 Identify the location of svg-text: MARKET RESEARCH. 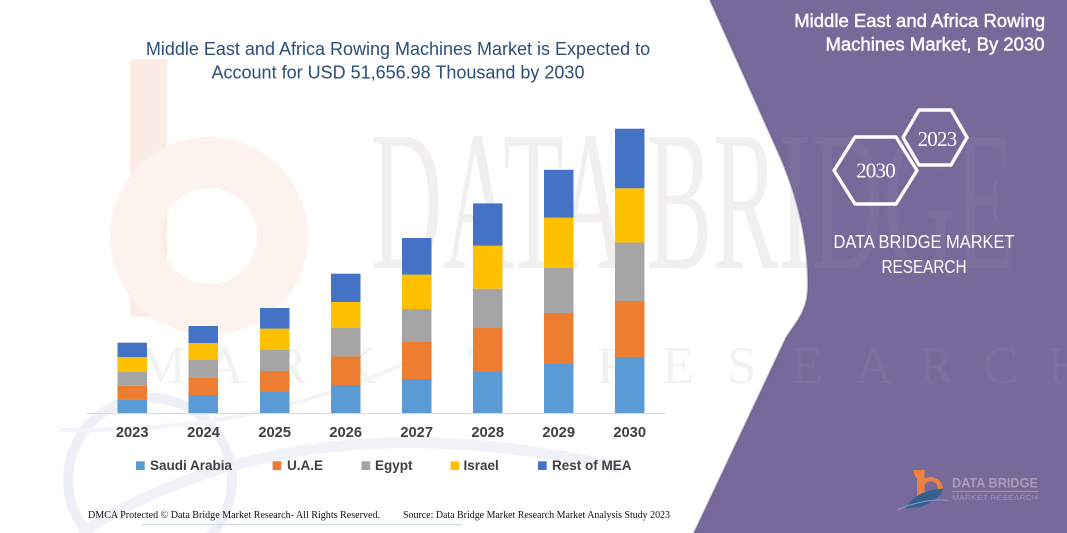
(995, 497).